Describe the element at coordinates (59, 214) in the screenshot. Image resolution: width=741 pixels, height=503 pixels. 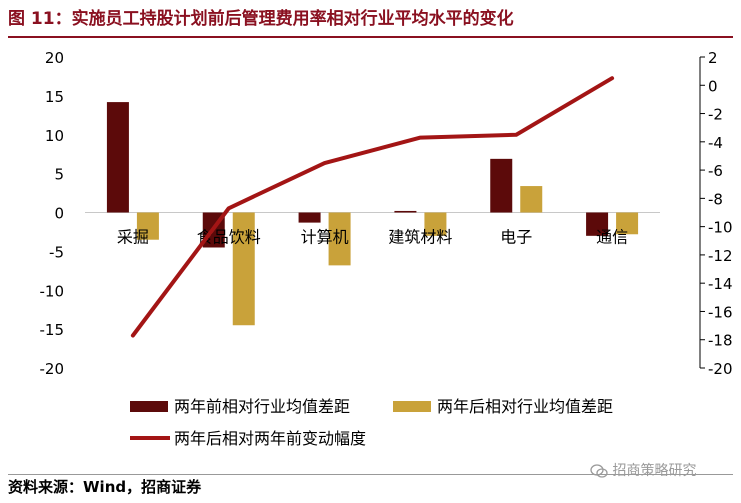
I see `left-tick-label: 0` at that location.